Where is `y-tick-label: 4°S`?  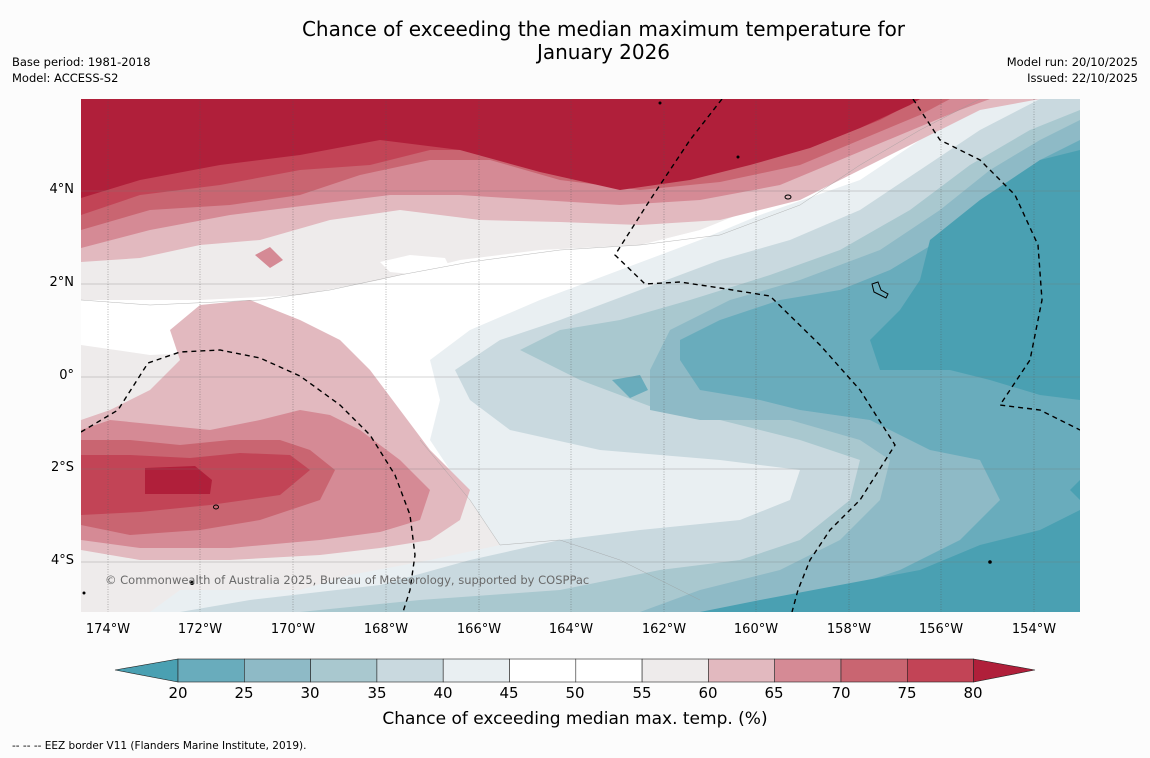
y-tick-label: 4°S is located at coordinates (62, 560).